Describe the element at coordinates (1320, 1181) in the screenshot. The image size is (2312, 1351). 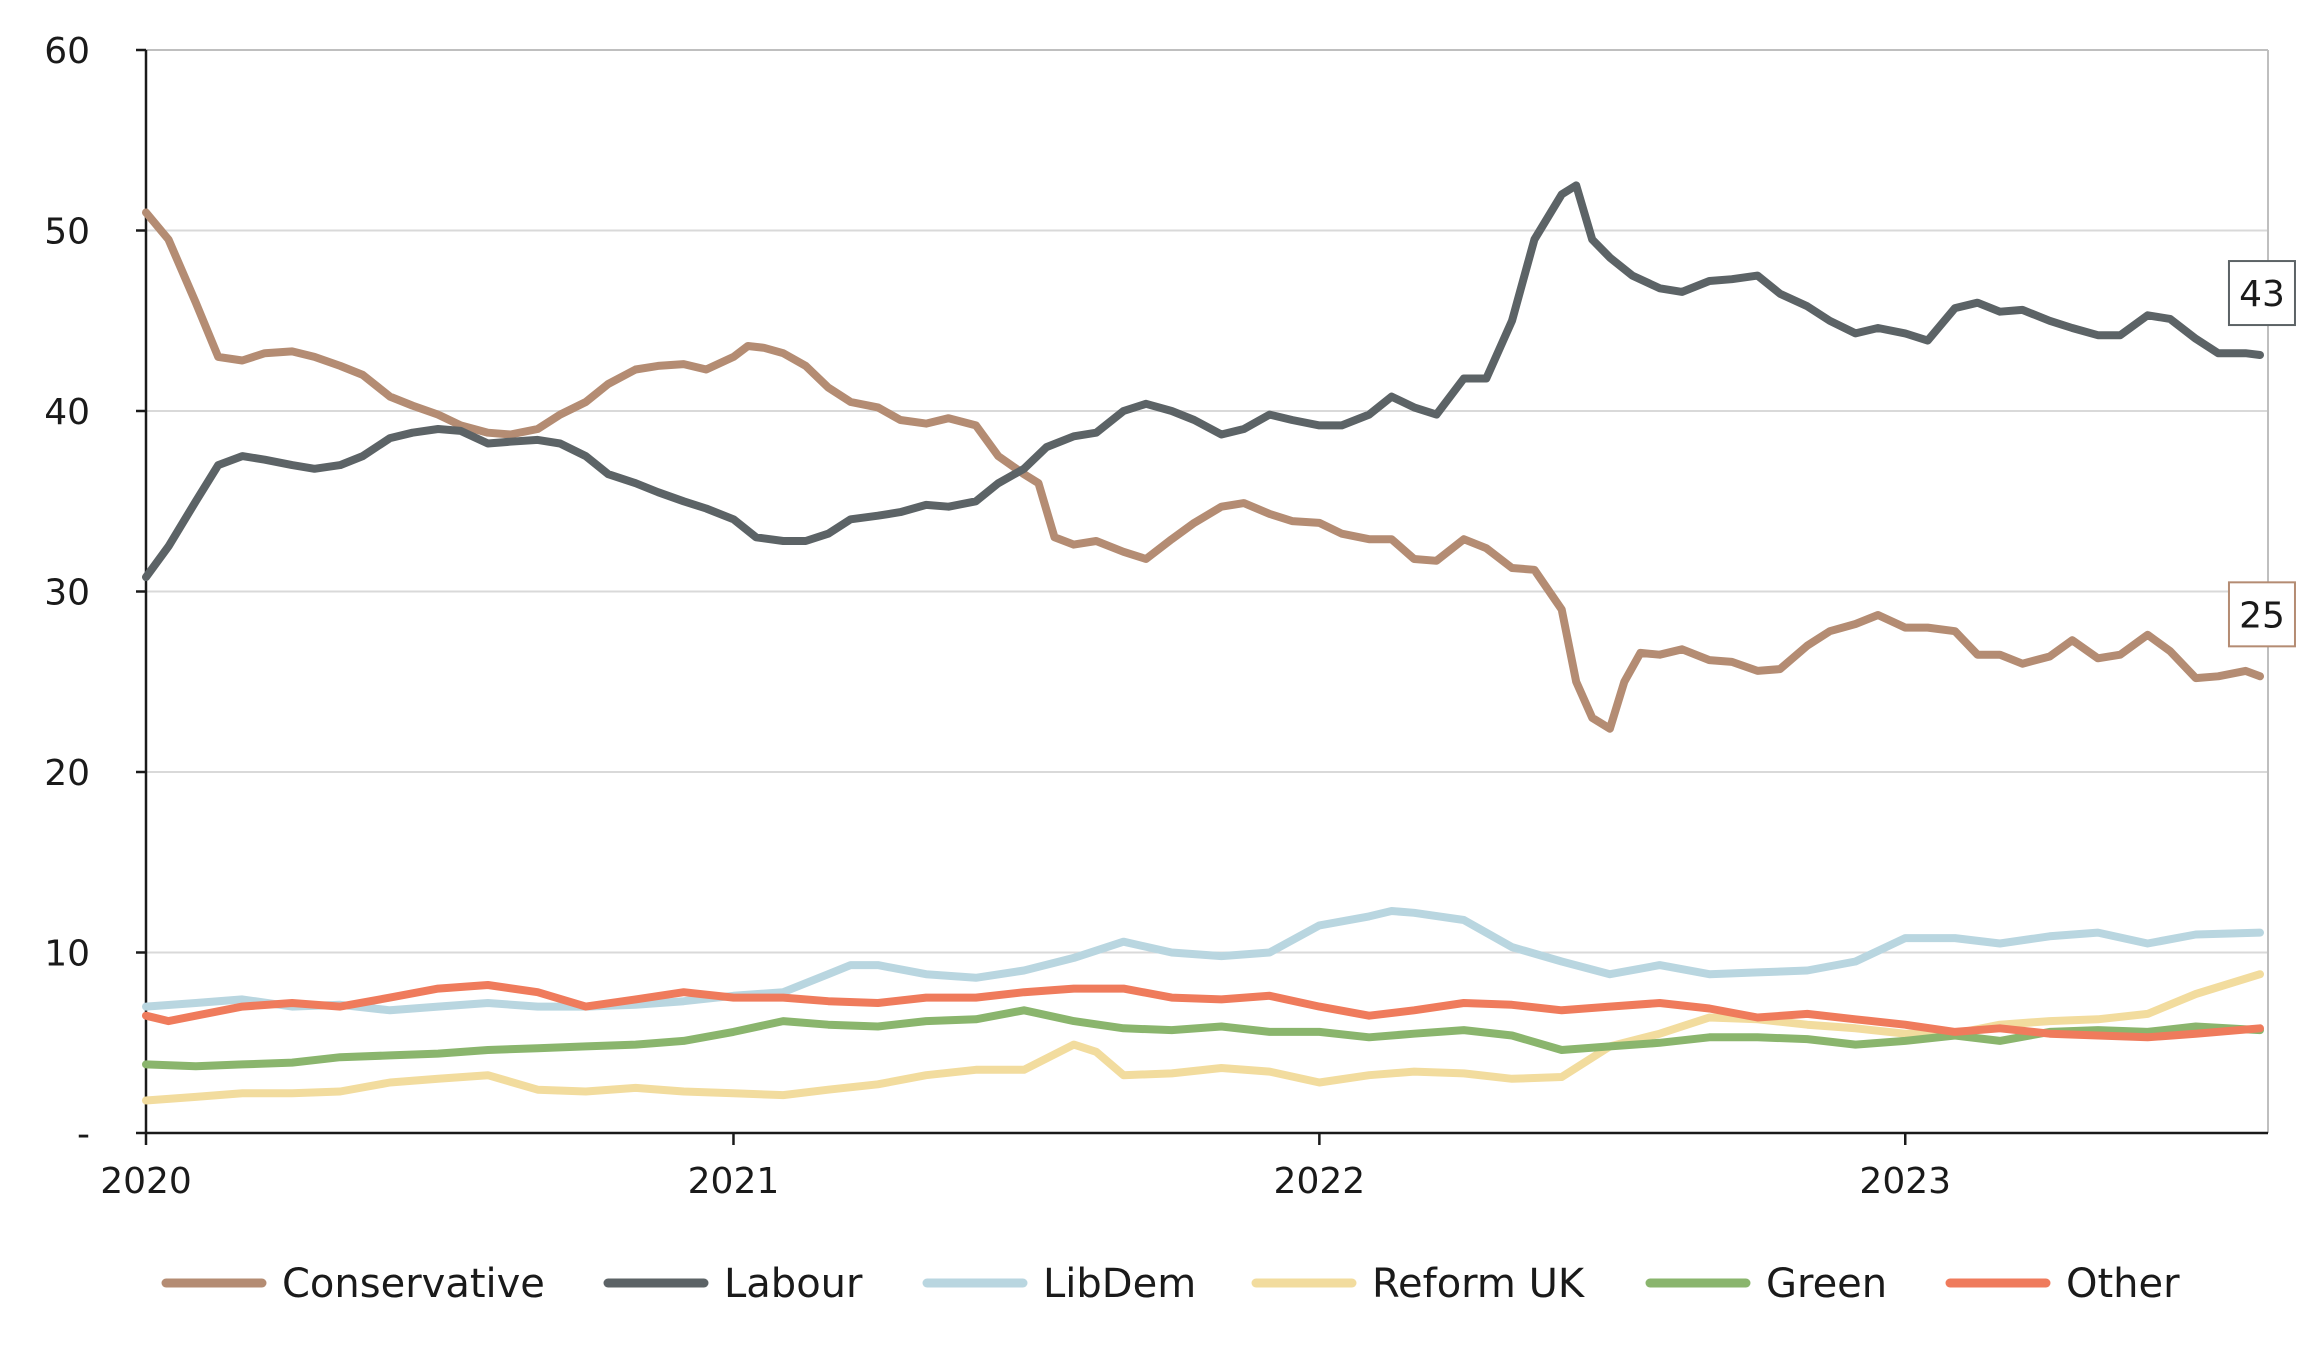
I see `x-tick-label: 2022` at that location.